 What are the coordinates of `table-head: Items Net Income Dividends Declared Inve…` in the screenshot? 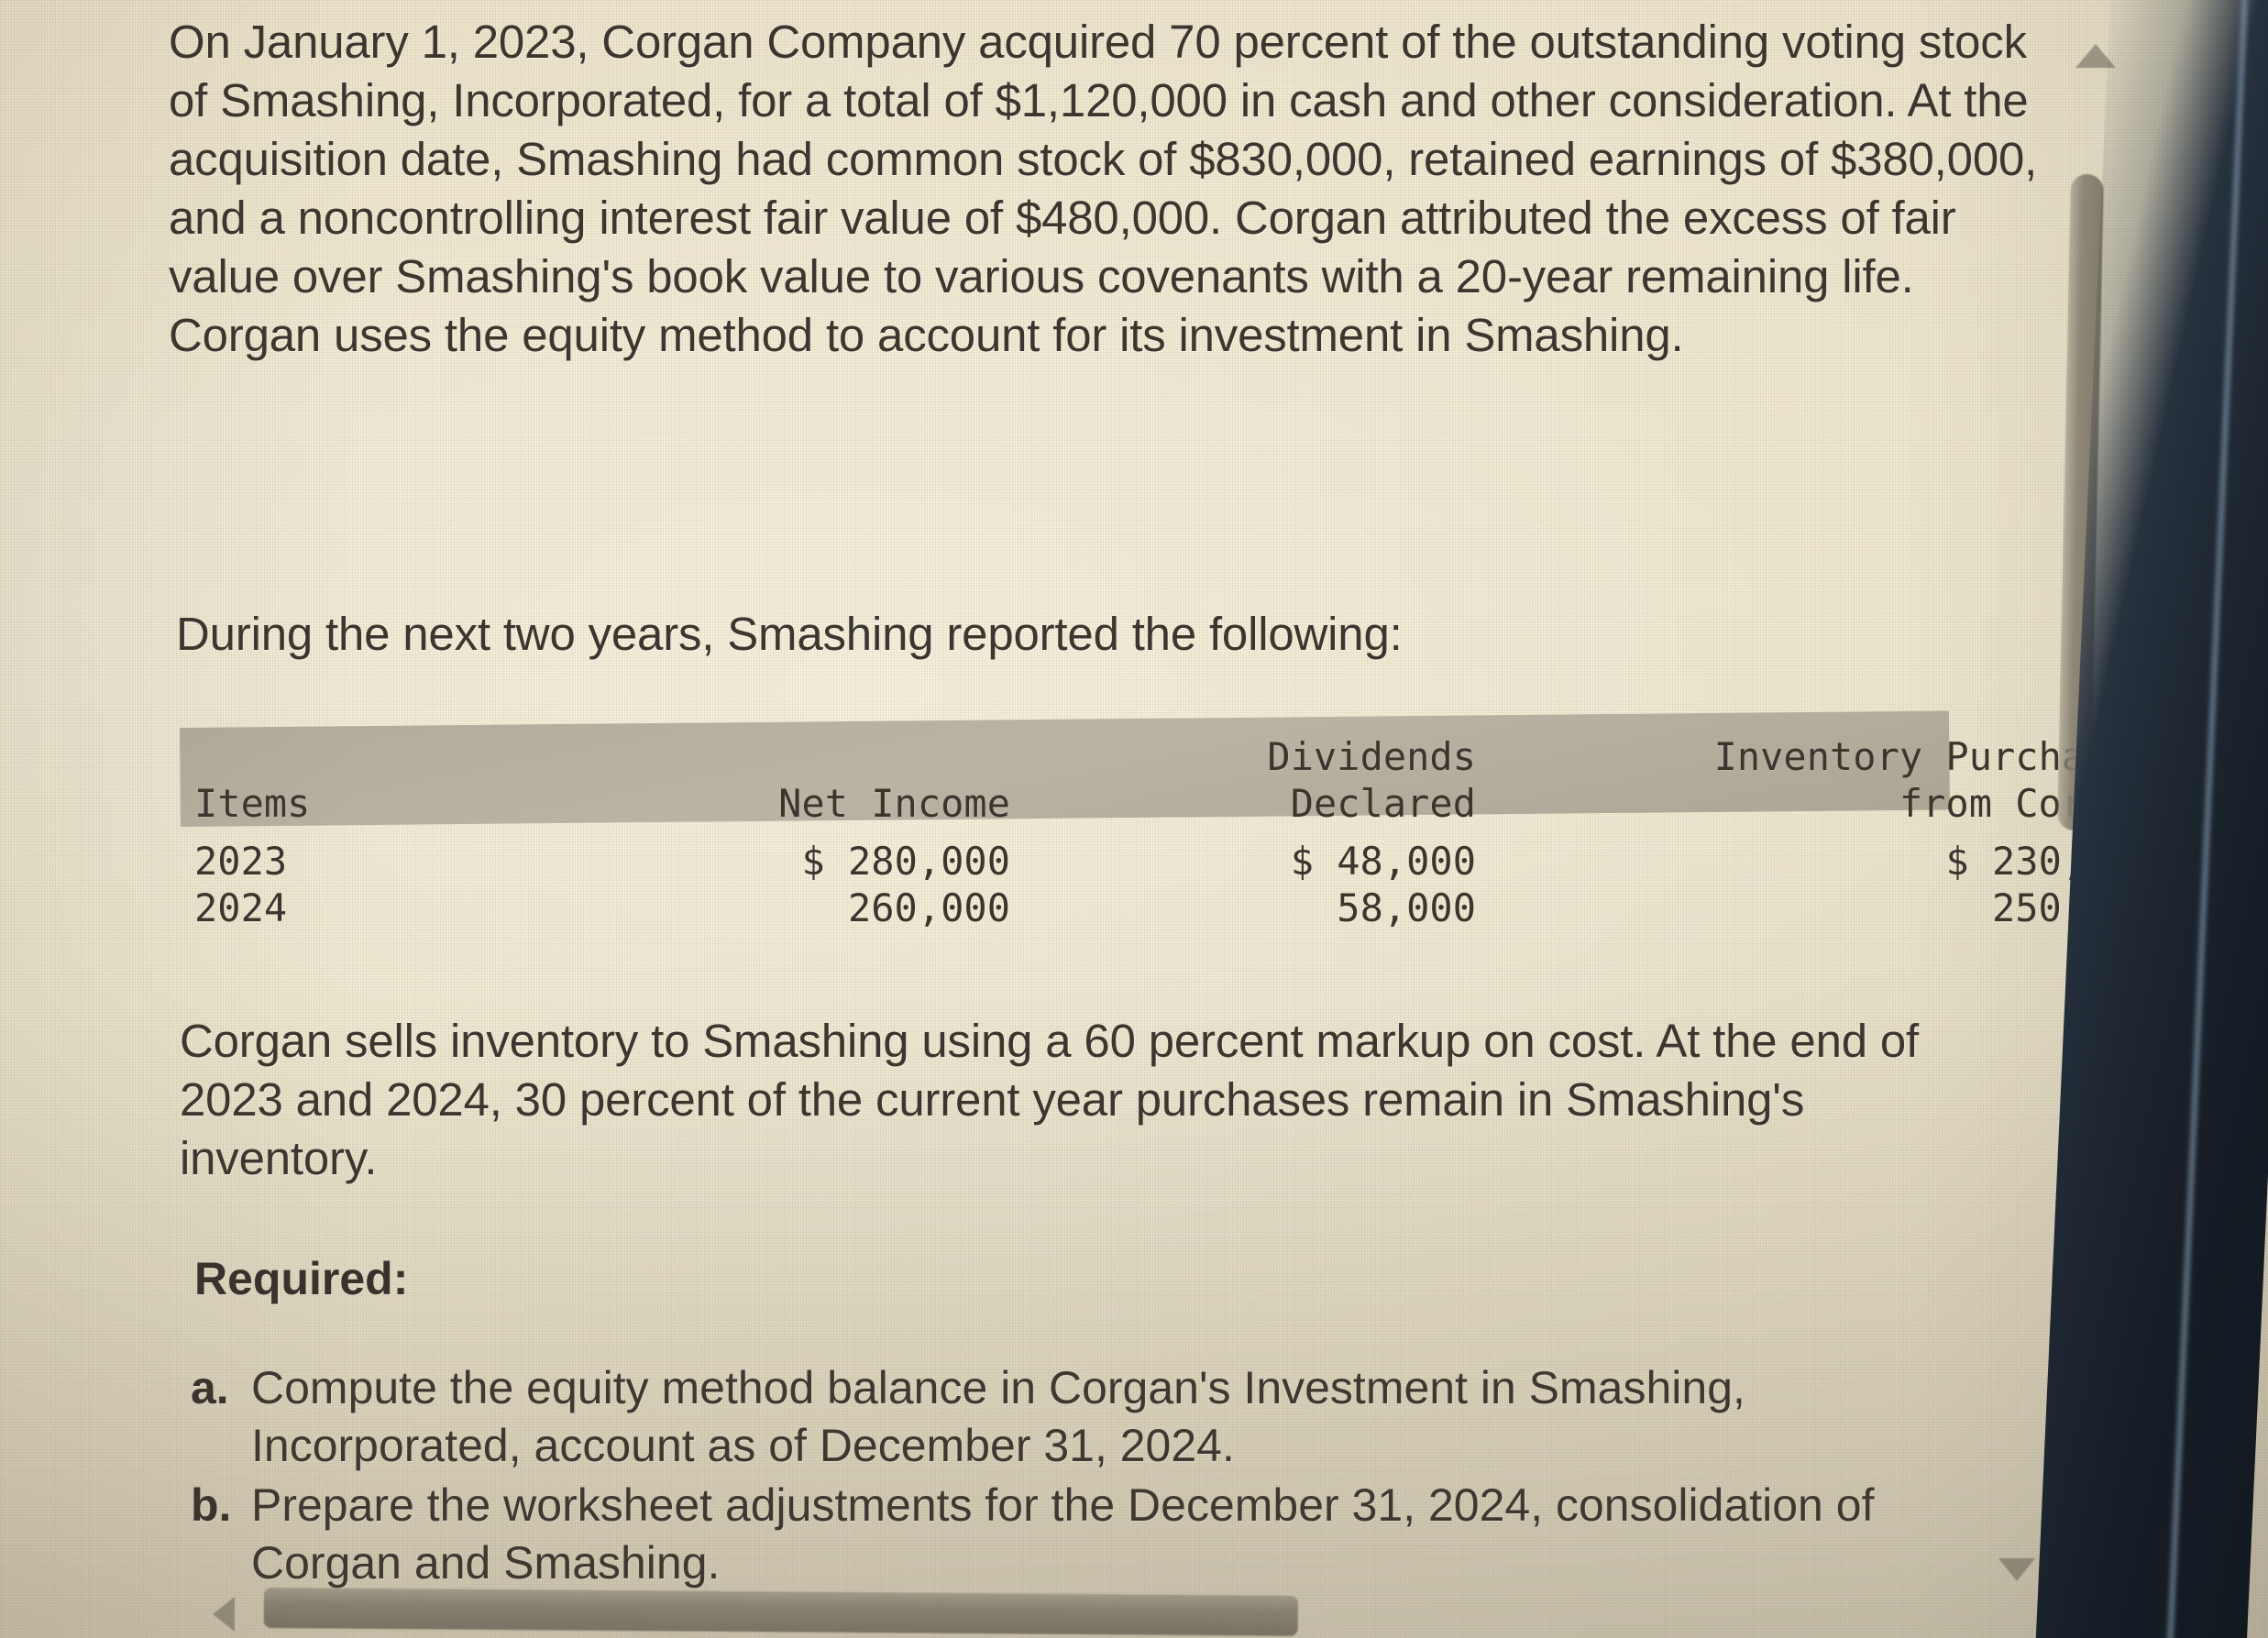 It's located at (1181, 777).